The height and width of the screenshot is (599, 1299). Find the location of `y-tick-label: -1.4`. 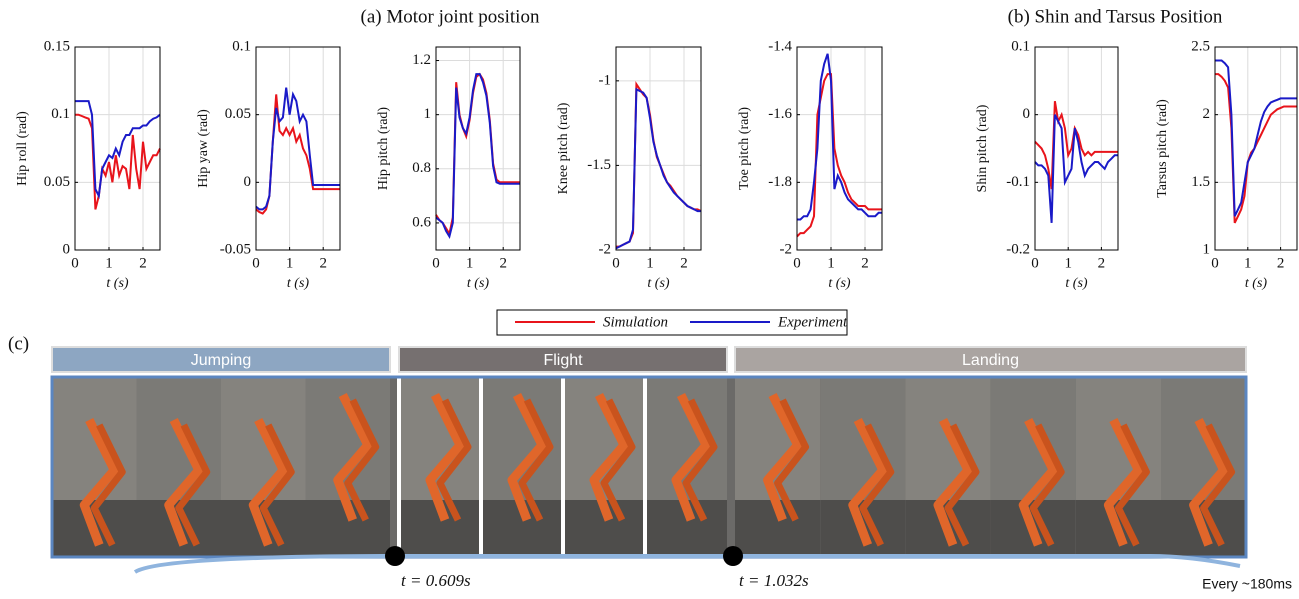

y-tick-label: -1.4 is located at coordinates (780, 46).